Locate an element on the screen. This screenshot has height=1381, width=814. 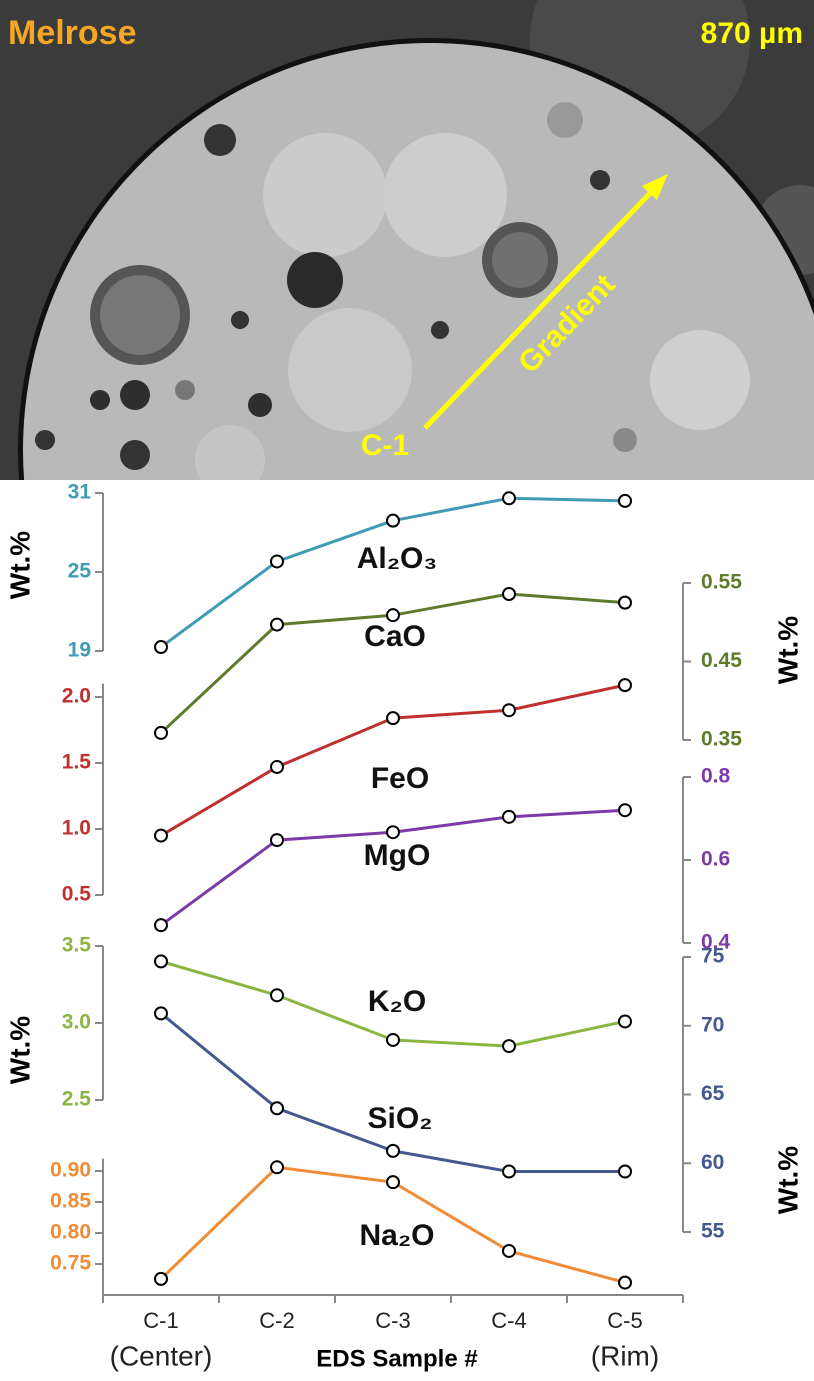
y-tick-label: 70 is located at coordinates (712, 1024).